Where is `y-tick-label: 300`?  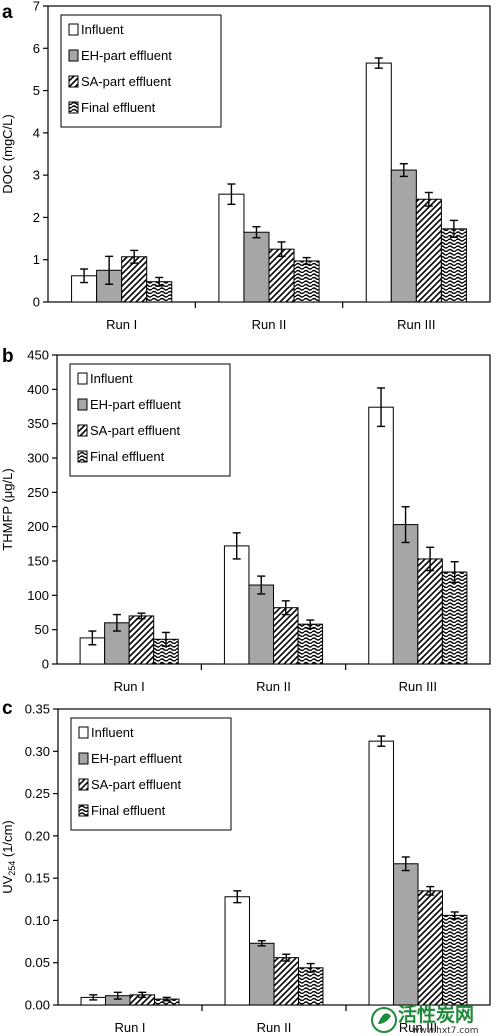
y-tick-label: 300 is located at coordinates (38, 458).